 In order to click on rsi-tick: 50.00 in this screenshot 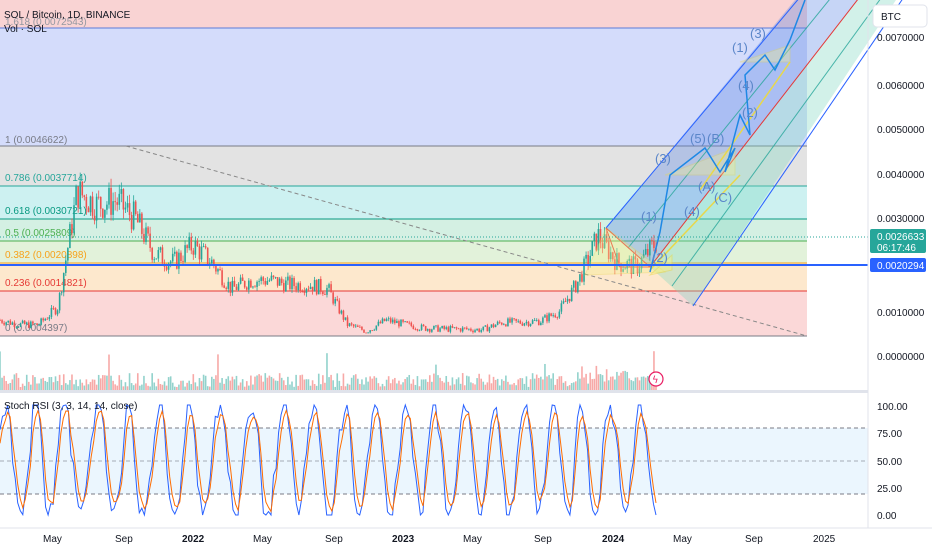, I will do `click(889, 462)`.